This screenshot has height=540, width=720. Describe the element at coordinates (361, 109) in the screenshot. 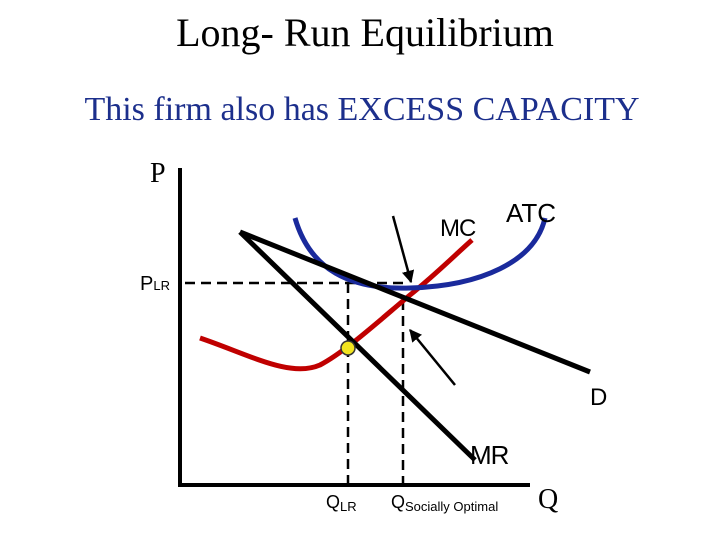

I see `subtitle: This firm also has EXCESS CAPACITY` at that location.